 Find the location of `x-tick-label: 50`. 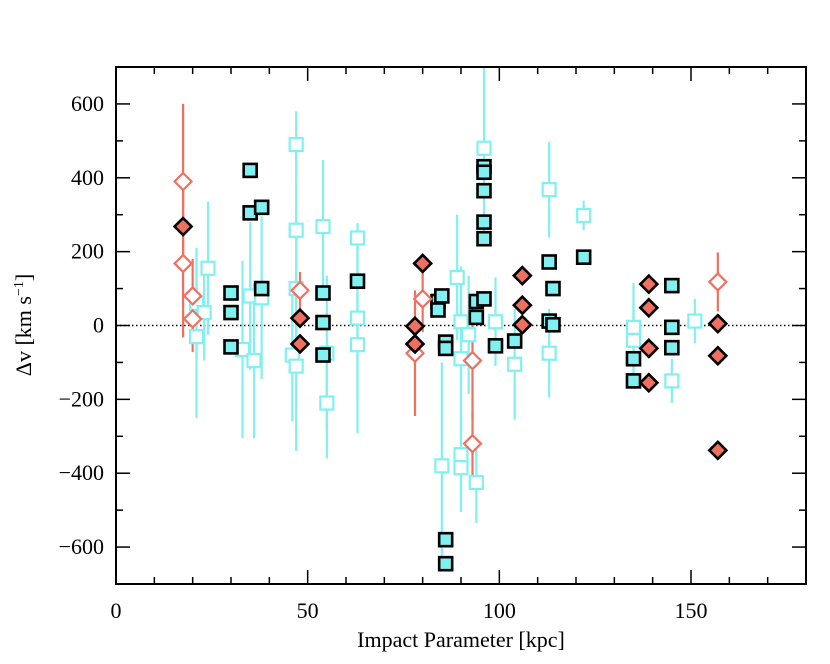

x-tick-label: 50 is located at coordinates (308, 610).